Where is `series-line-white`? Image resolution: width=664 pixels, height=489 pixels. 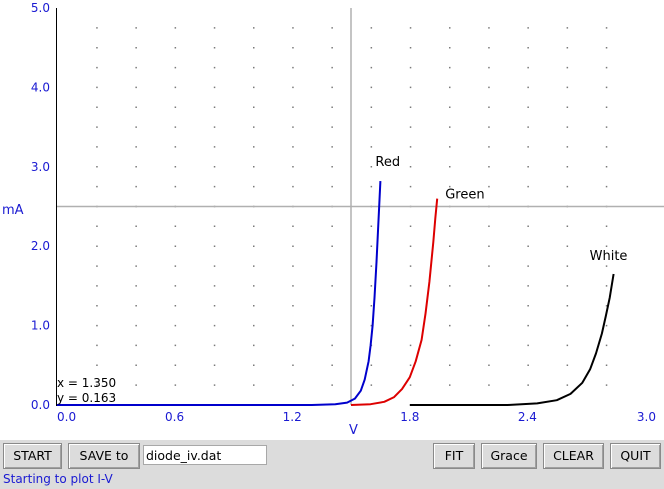 series-line-white is located at coordinates (512, 339).